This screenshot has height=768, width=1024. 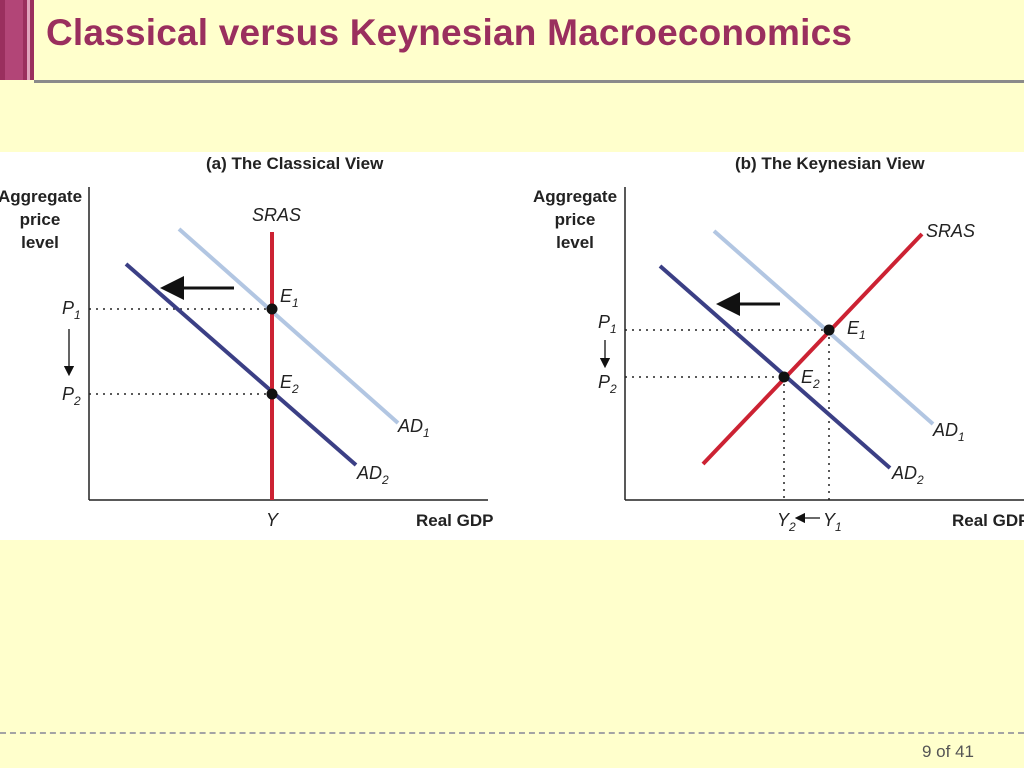 What do you see at coordinates (272, 309) in the screenshot?
I see `panel-a-e1-point` at bounding box center [272, 309].